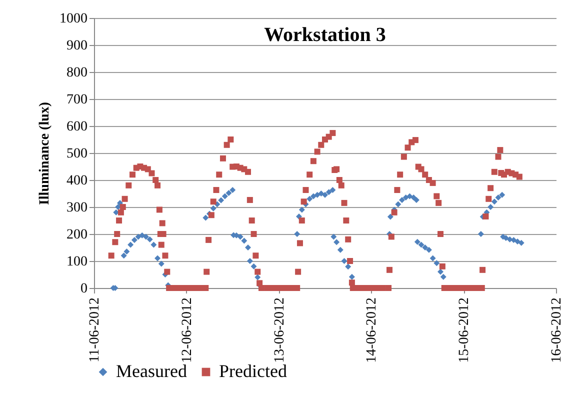 Image resolution: width=572 pixels, height=412 pixels. I want to click on x-tick-label: 13-06-2012, so click(280, 330).